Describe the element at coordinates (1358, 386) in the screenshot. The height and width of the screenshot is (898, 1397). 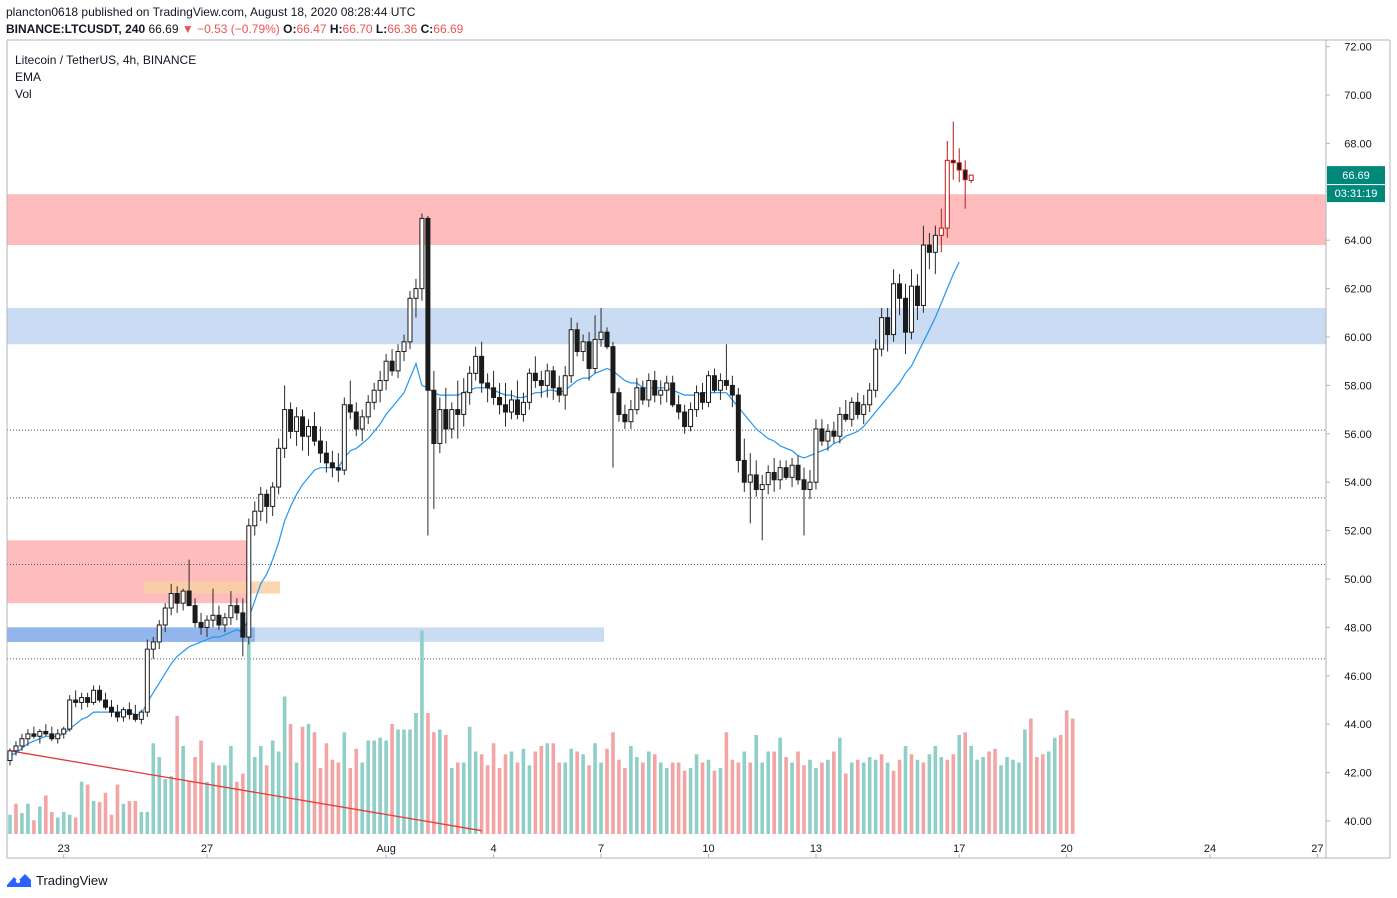
I see `y-tick-label: 58.00` at that location.